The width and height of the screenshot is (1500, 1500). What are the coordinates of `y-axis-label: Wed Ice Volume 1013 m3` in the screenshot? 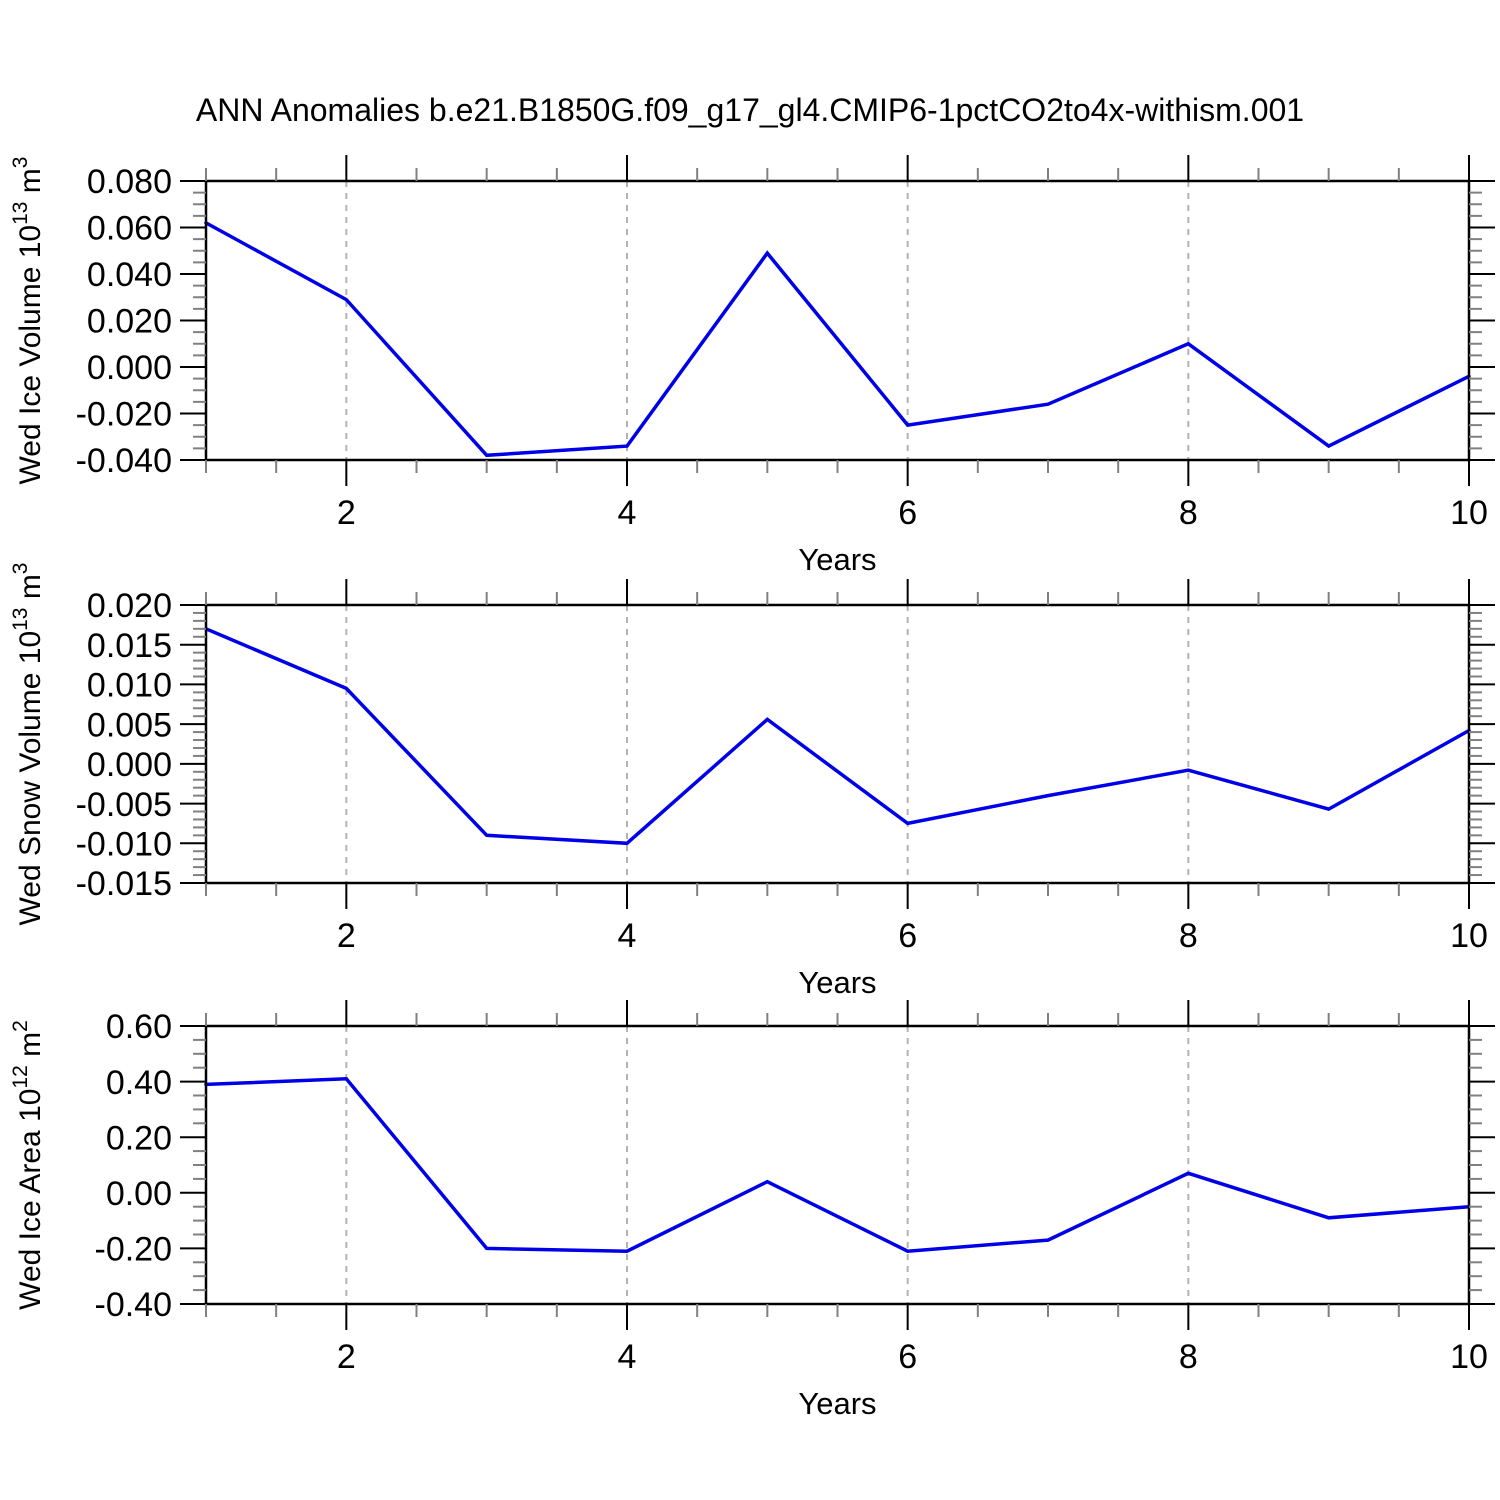 It's located at (28, 321).